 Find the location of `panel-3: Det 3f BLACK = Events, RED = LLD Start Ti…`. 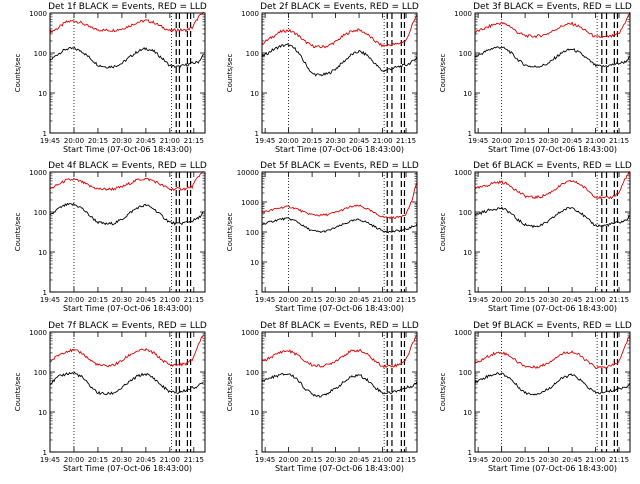

panel-3: Det 3f BLACK = Events, RED = LLD Start Ti… is located at coordinates (535, 78).